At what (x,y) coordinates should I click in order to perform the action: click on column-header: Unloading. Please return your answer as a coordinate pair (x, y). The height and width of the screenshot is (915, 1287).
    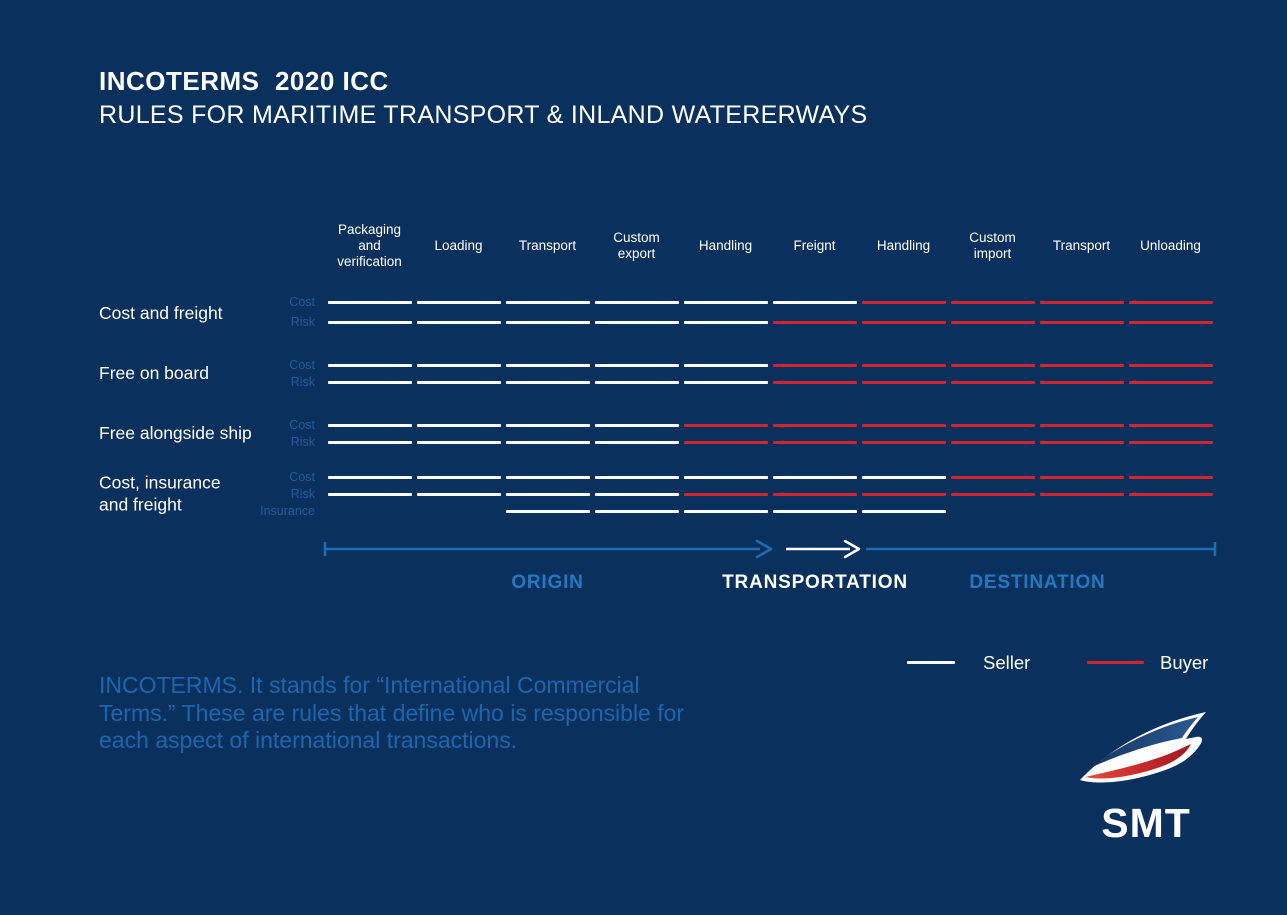
    Looking at the image, I should click on (1170, 245).